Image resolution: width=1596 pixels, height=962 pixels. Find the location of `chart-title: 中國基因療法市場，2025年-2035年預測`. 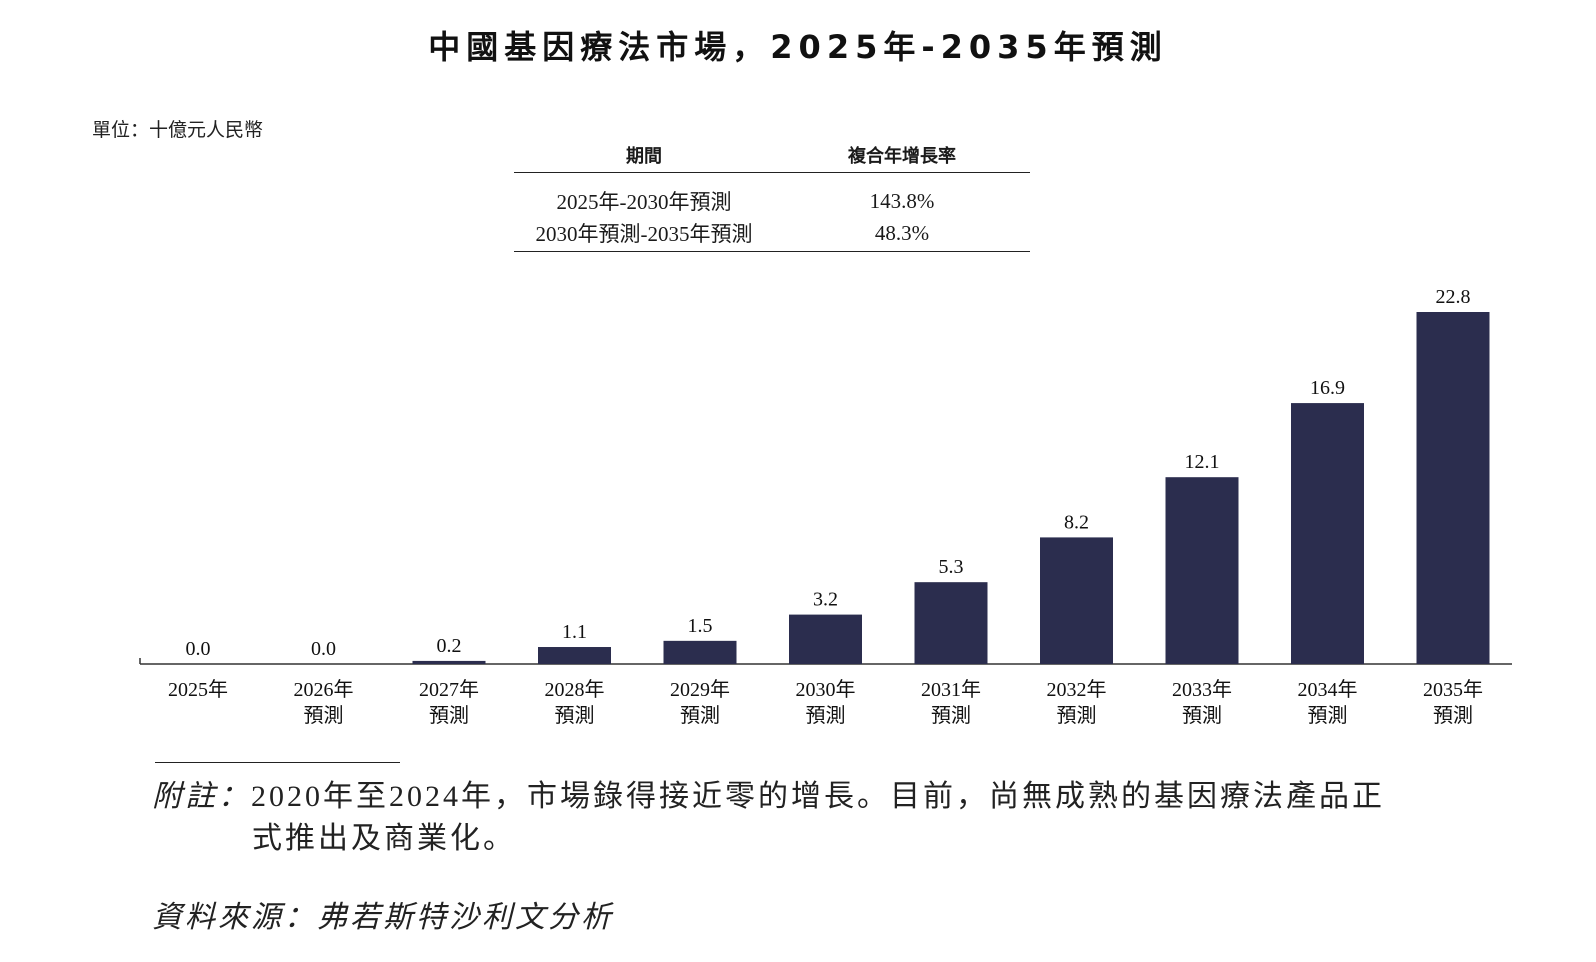

chart-title: 中國基因療法市場，2025年-2035年預測 is located at coordinates (798, 47).